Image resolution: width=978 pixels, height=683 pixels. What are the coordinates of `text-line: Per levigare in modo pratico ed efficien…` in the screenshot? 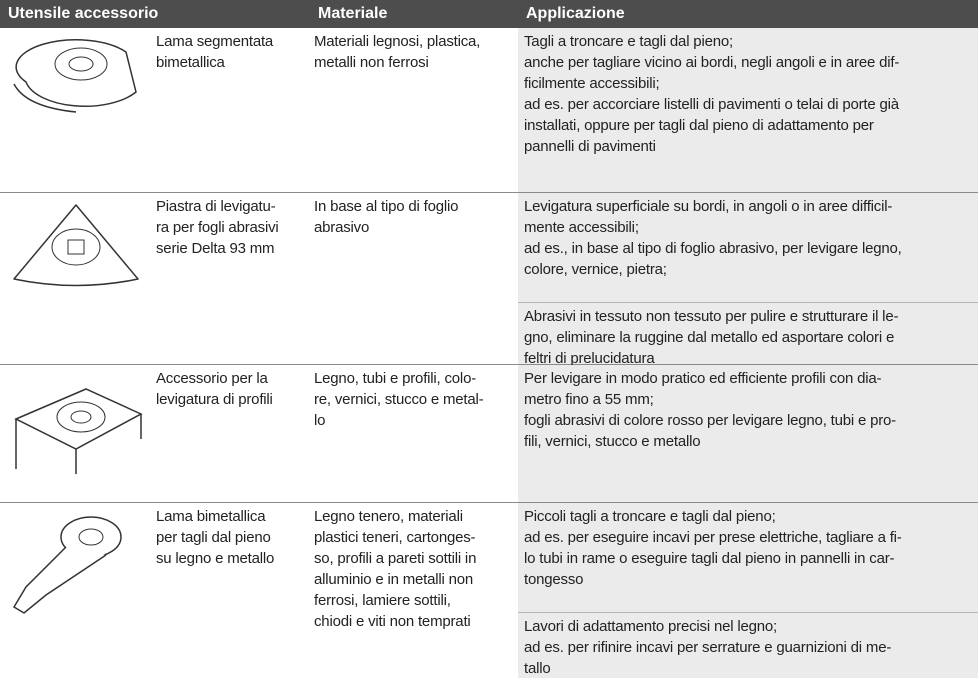 It's located at (703, 378).